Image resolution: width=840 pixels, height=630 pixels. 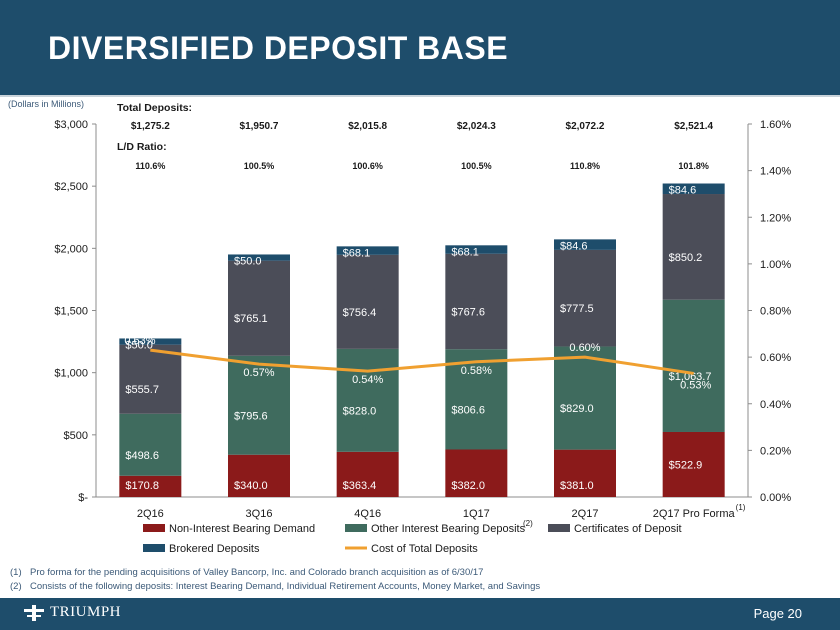 What do you see at coordinates (690, 377) in the screenshot?
I see `bar-label-other-interest-bearing-deposits: $1,063.7` at bounding box center [690, 377].